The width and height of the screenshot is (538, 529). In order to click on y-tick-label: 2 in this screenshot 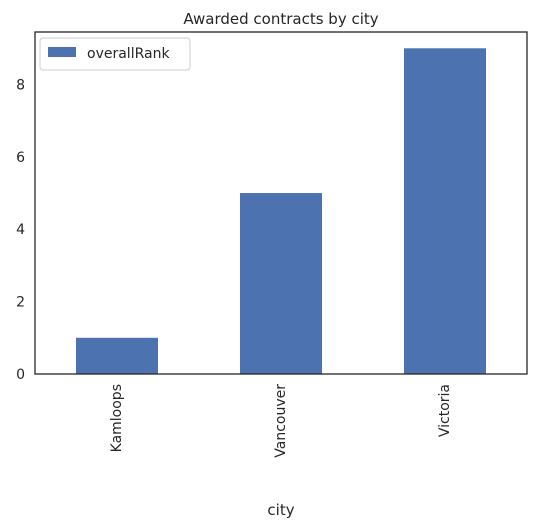, I will do `click(20, 303)`.